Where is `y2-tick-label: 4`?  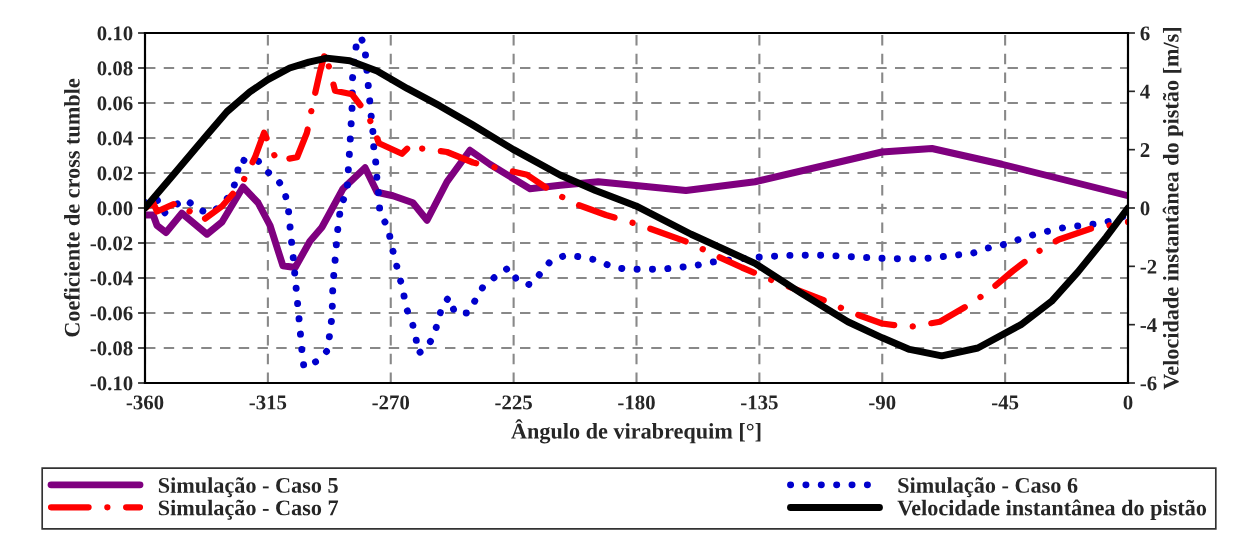
y2-tick-label: 4 is located at coordinates (1145, 91).